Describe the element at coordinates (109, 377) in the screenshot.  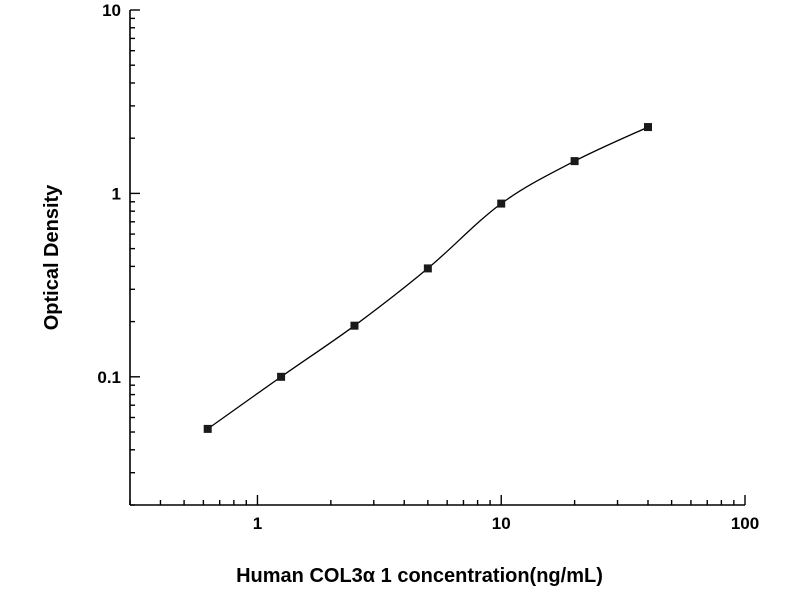
I see `y-tick-label: 0.1` at that location.